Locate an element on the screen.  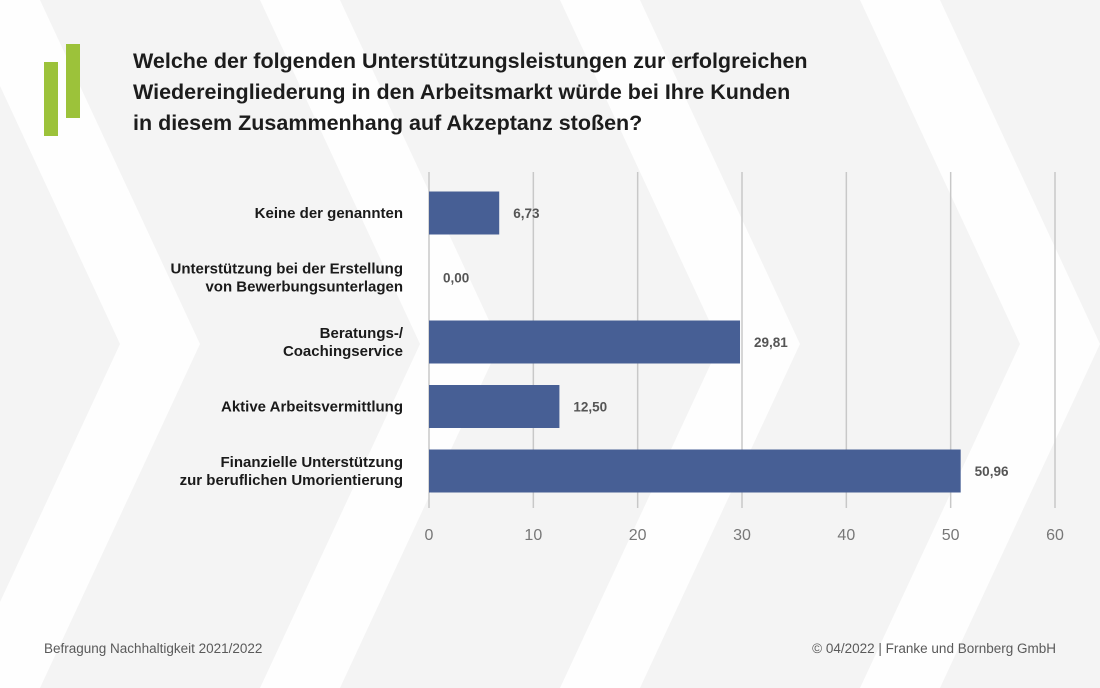
logo-bar-right is located at coordinates (73, 81).